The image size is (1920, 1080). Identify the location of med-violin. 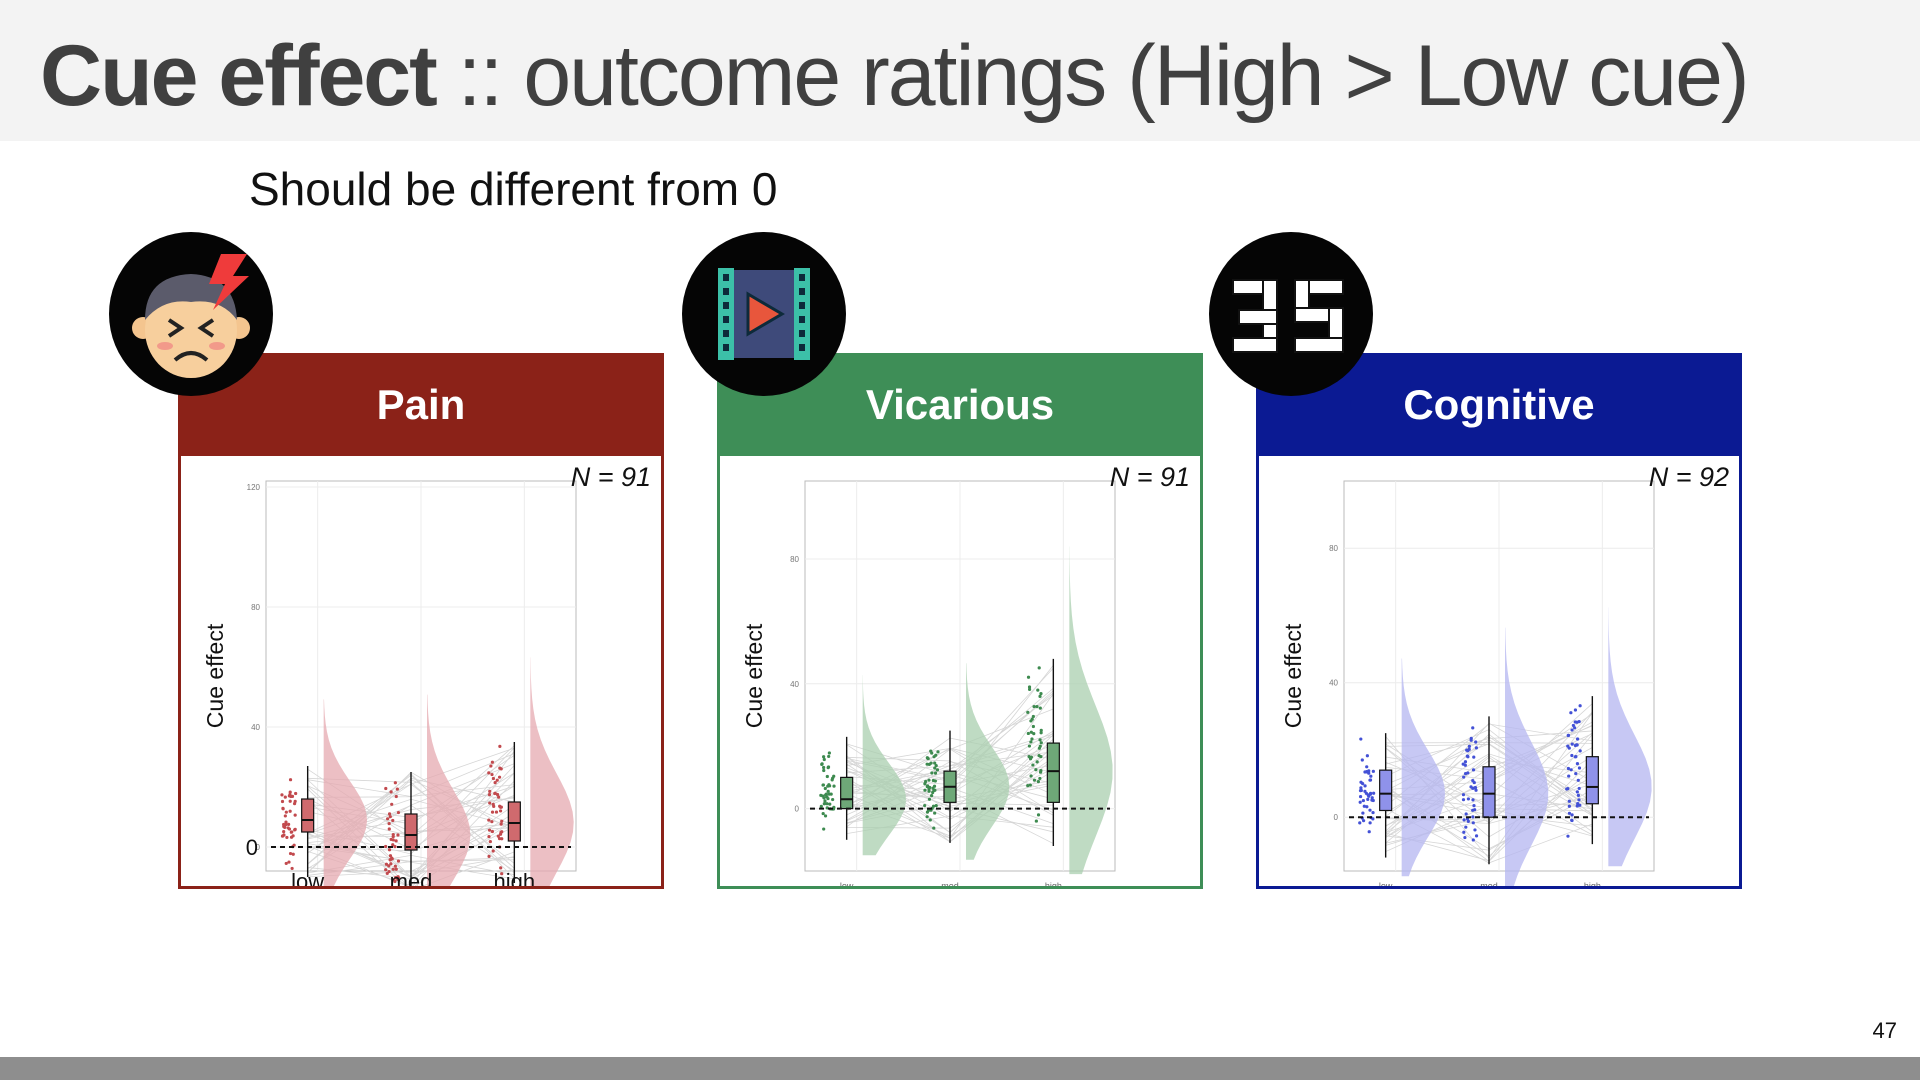
(988, 761).